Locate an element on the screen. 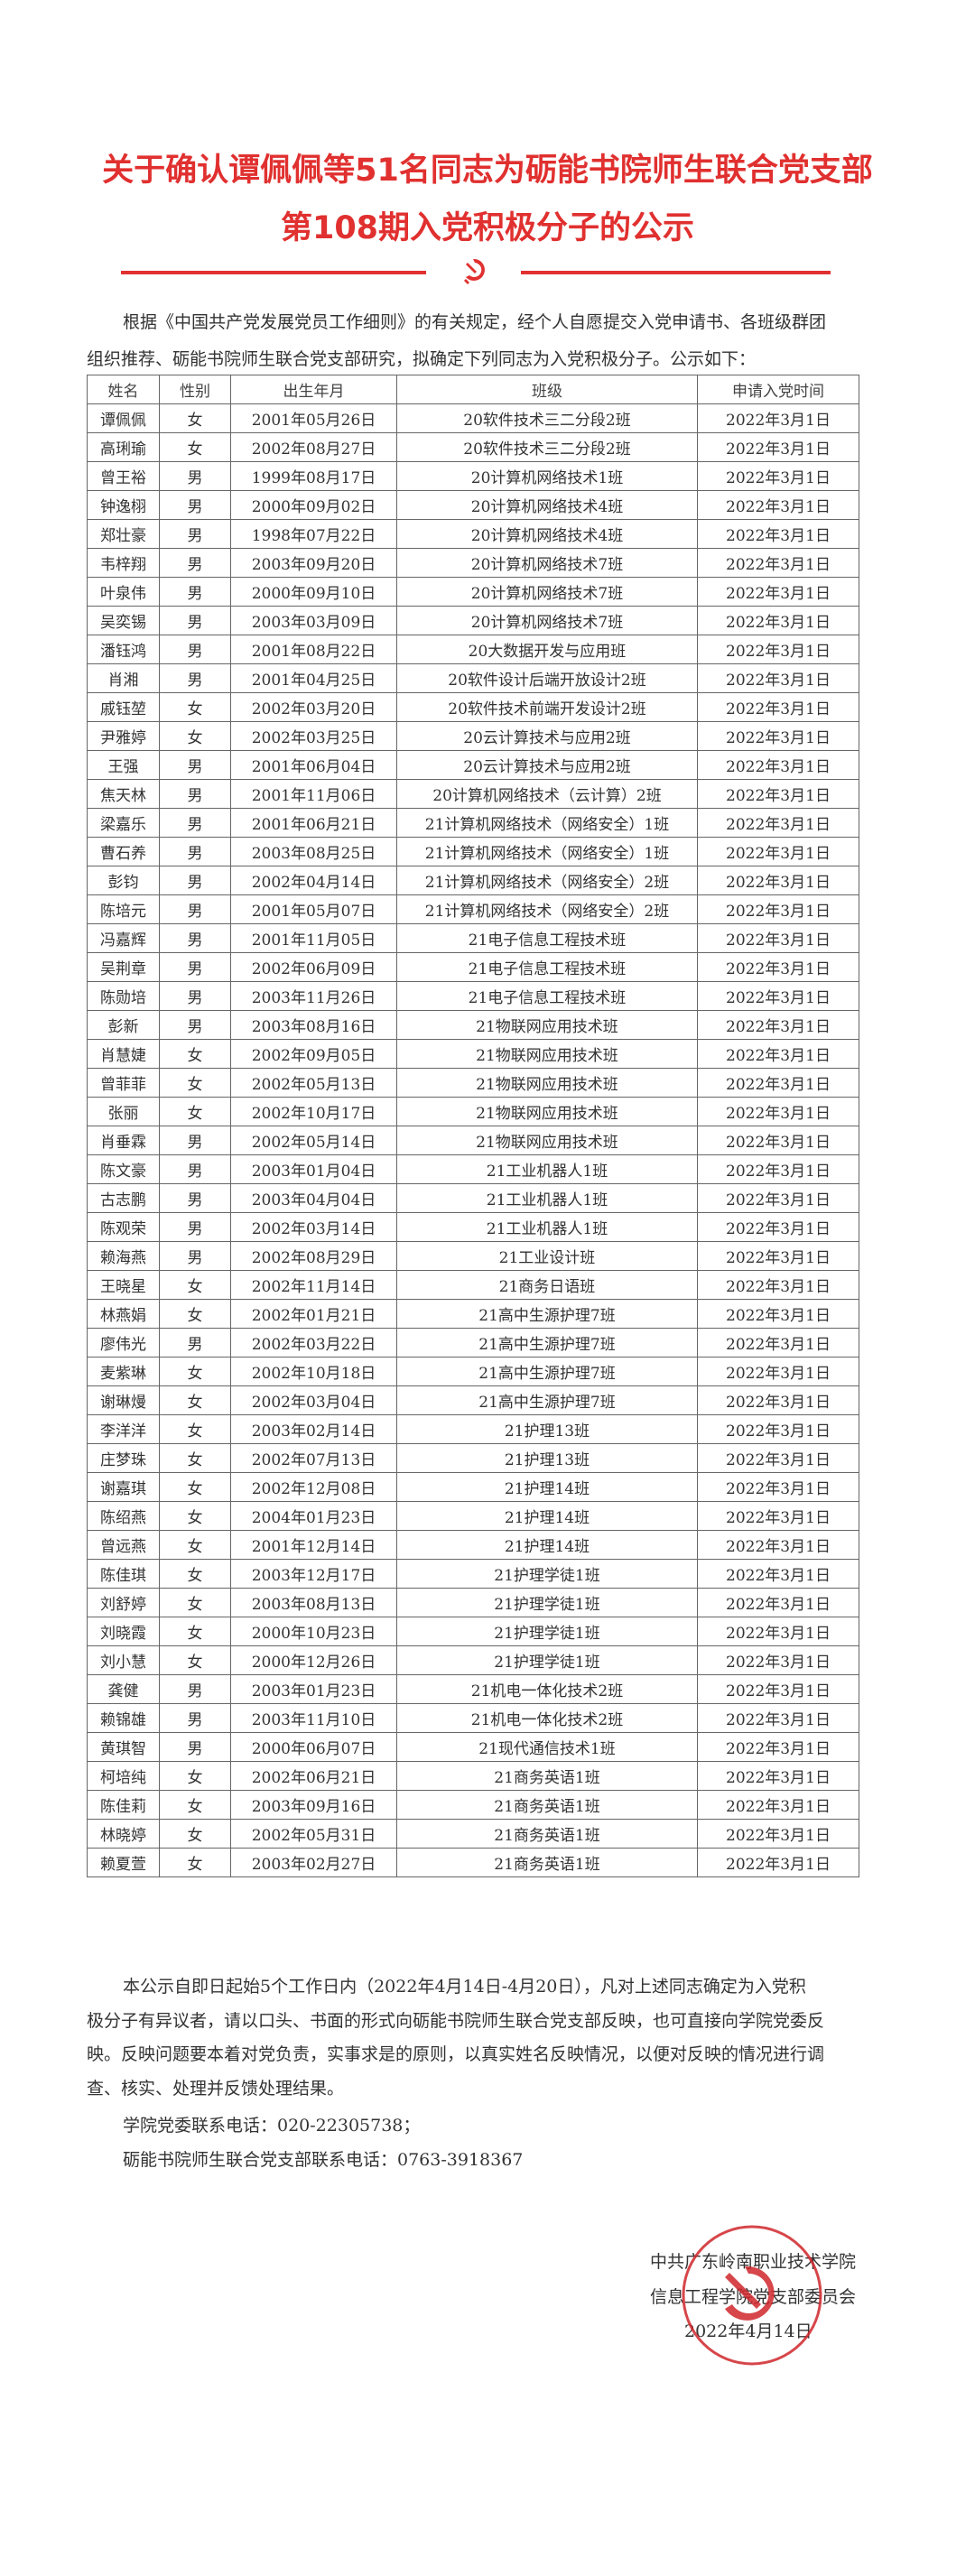  table-row: 刘小慧女 2000年12月26日 21护理学徒1班 2022年3月1日 is located at coordinates (473, 1660).